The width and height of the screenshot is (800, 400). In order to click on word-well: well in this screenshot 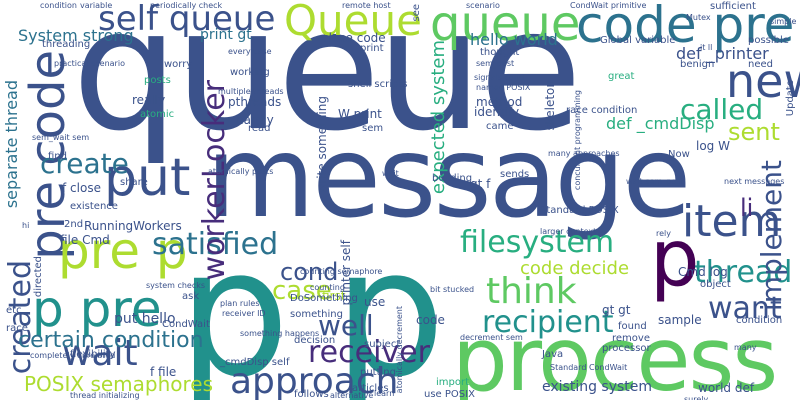, I will do `click(346, 325)`.